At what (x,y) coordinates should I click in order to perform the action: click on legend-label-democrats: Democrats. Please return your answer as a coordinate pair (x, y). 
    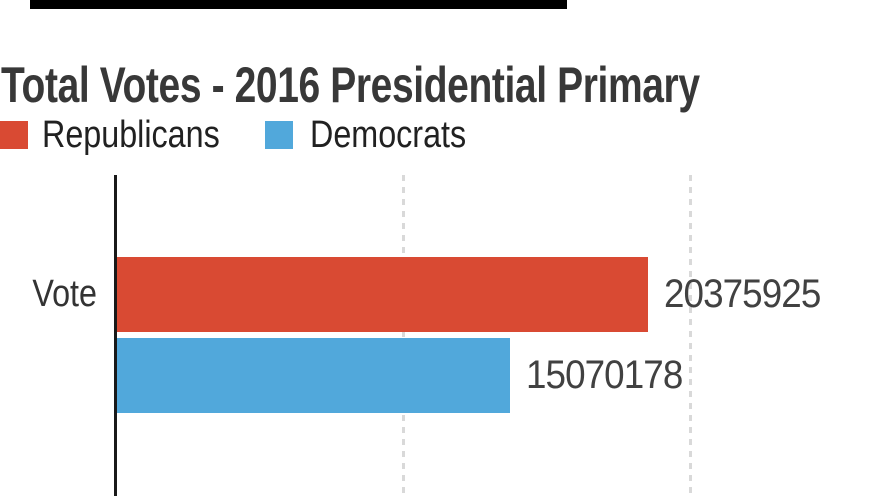
    Looking at the image, I should click on (388, 135).